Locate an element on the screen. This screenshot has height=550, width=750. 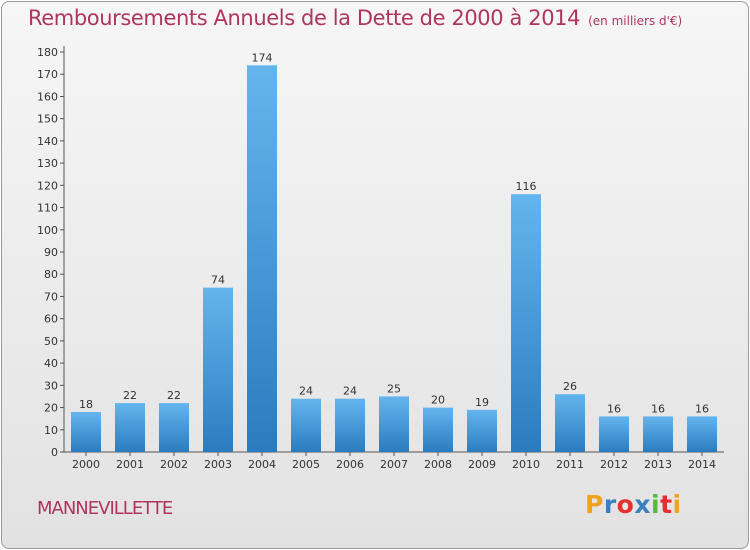
proxiti-logo: Proxiti is located at coordinates (633, 504).